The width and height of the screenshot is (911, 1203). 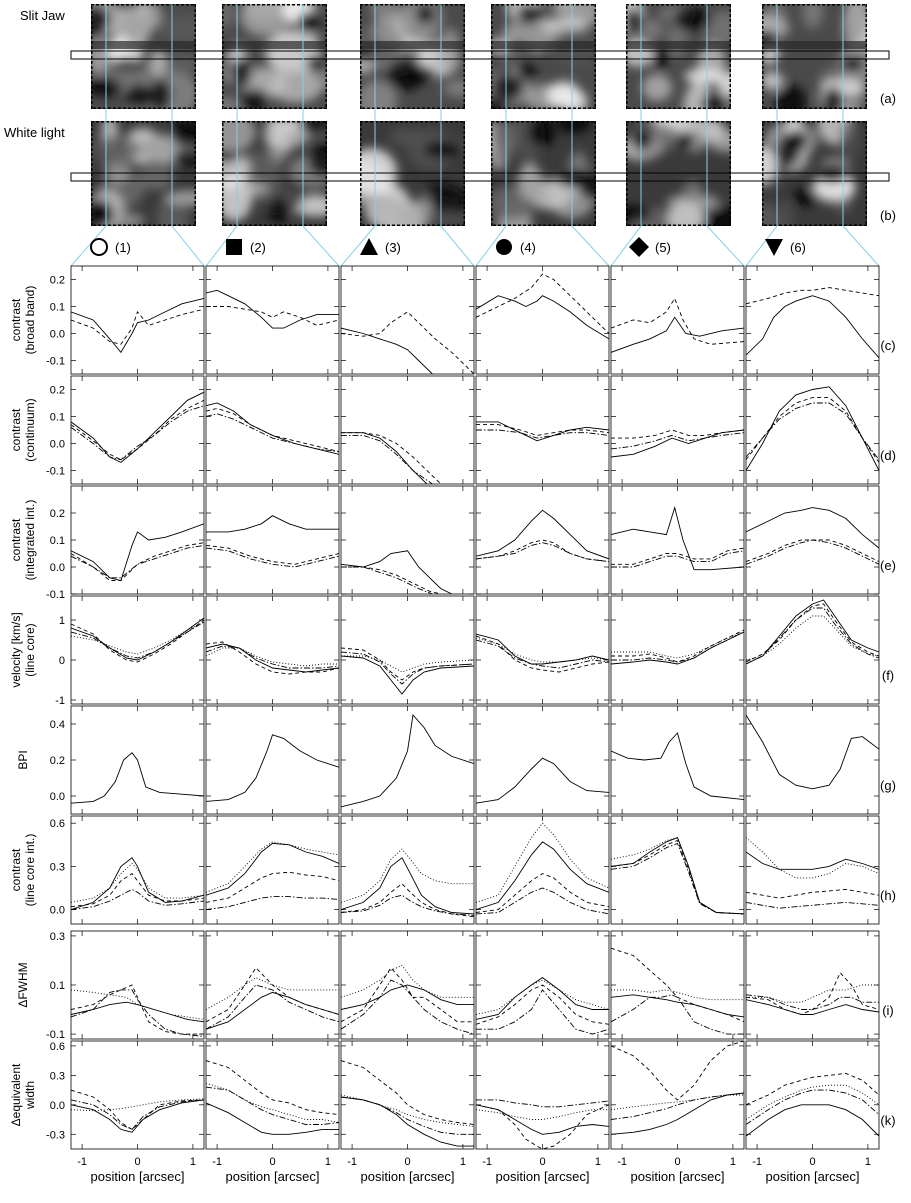 I want to click on y-tick-label: -0.1, so click(x=55, y=1035).